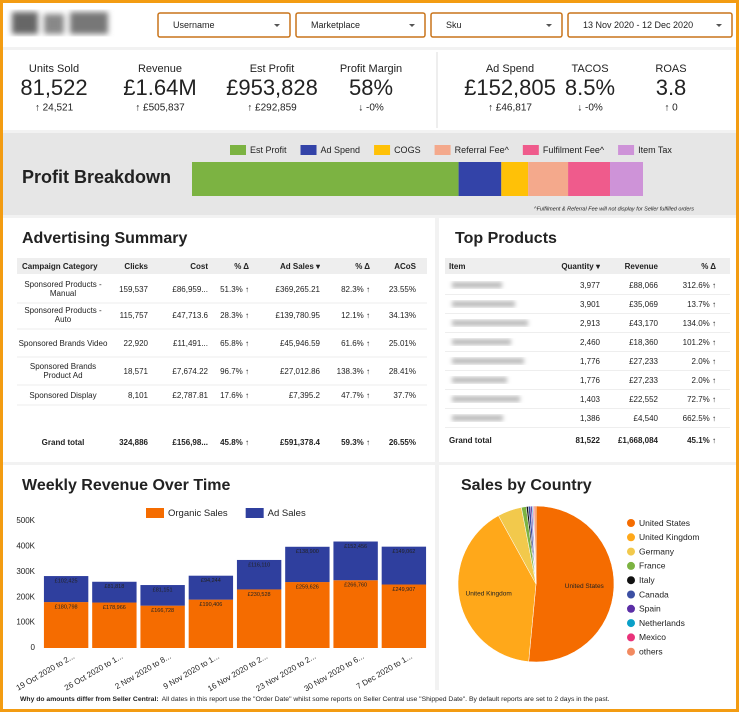 The width and height of the screenshot is (739, 712). What do you see at coordinates (241, 266) in the screenshot?
I see `table-header-box: % Δ` at bounding box center [241, 266].